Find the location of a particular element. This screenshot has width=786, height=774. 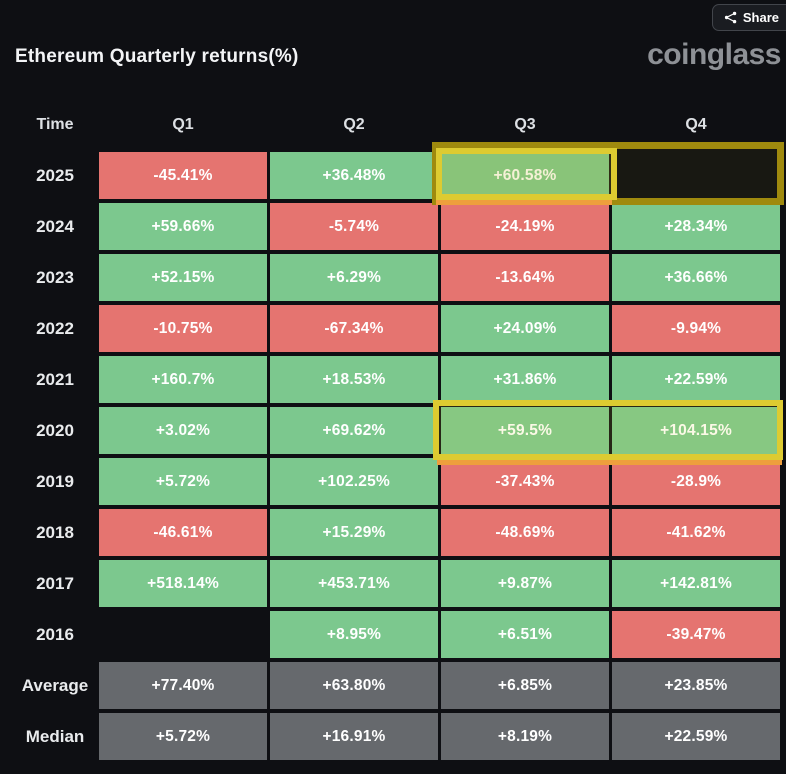

cell-average-q2: +63.80% is located at coordinates (354, 685).